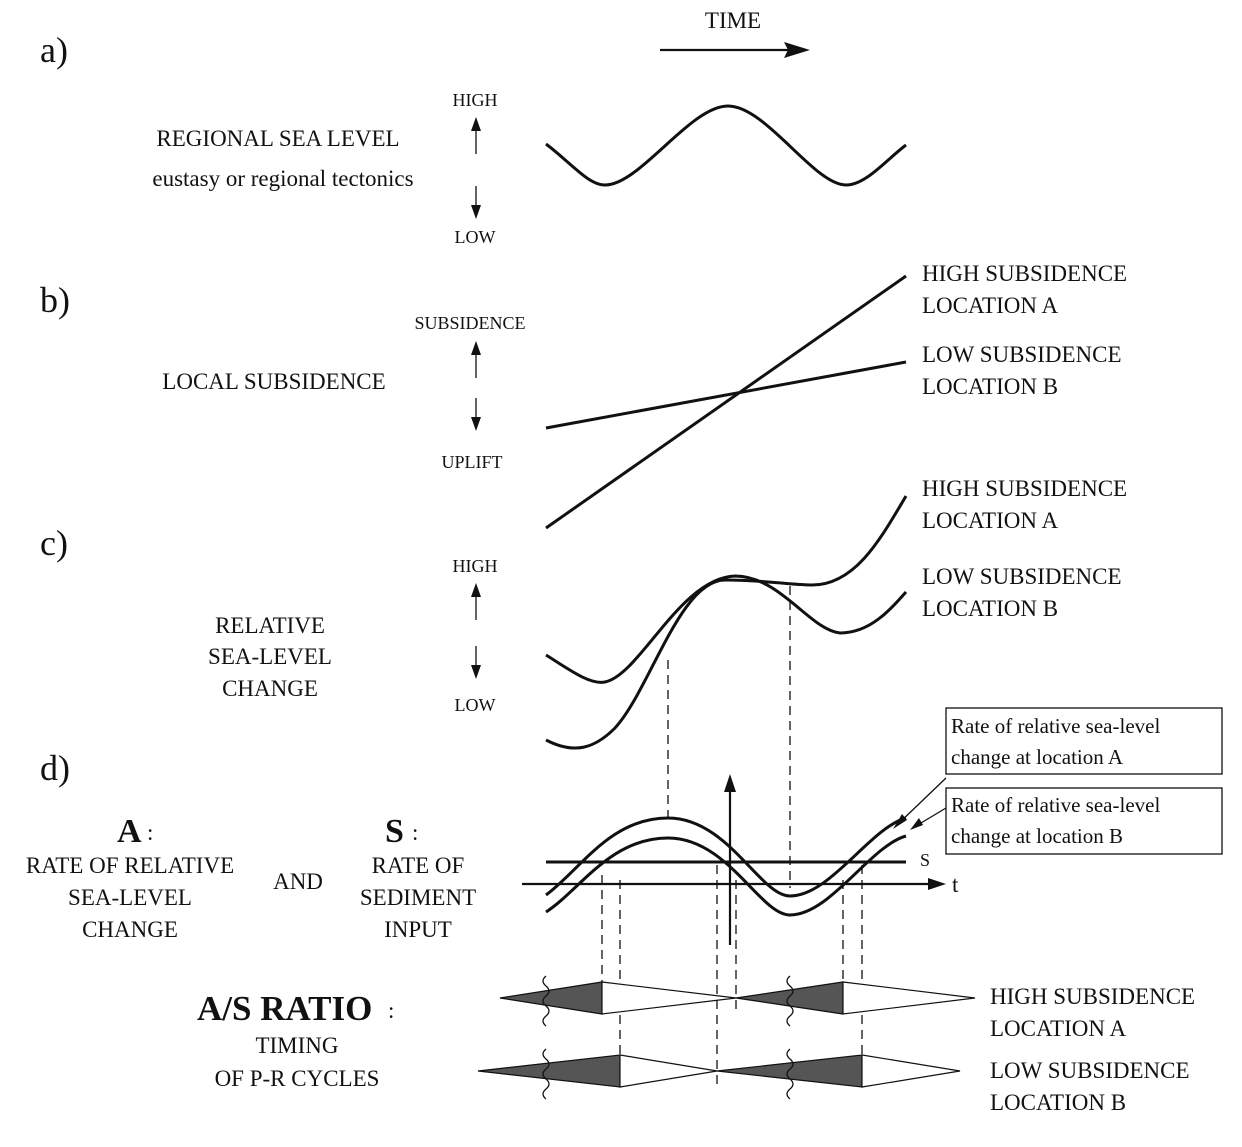 This screenshot has width=1242, height=1147. Describe the element at coordinates (1055, 726) in the screenshot. I see `callout-a-line-1: Rate of relative sea-level` at that location.